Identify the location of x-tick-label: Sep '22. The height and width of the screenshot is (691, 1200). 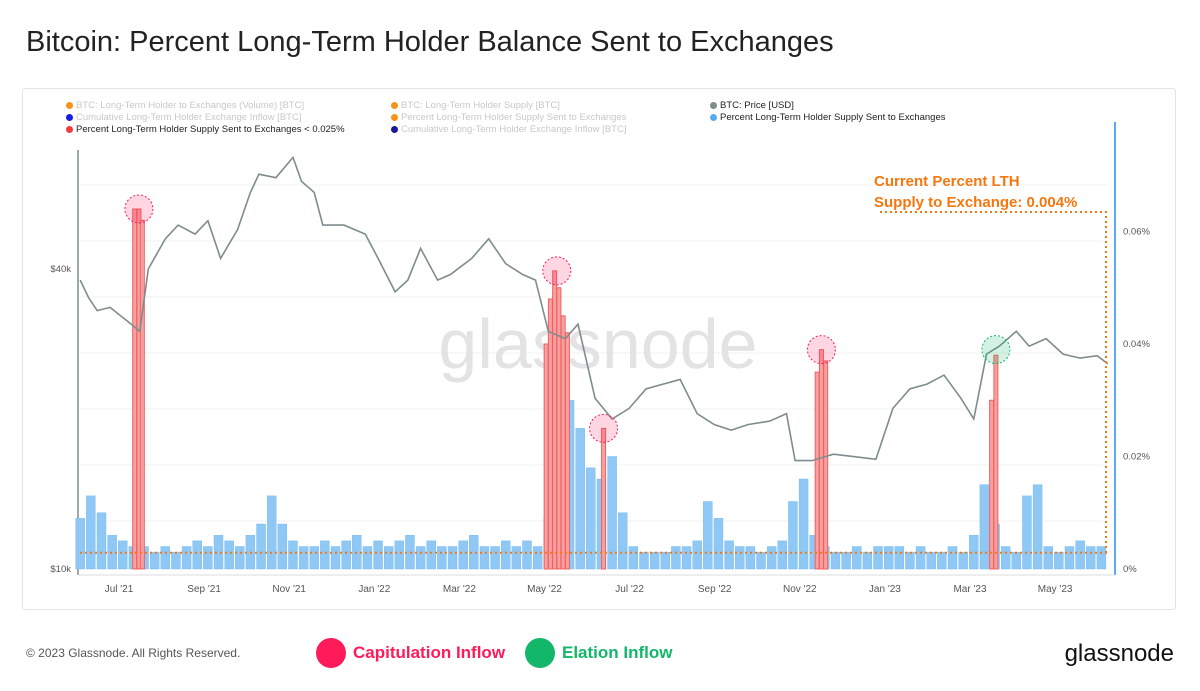
(715, 589).